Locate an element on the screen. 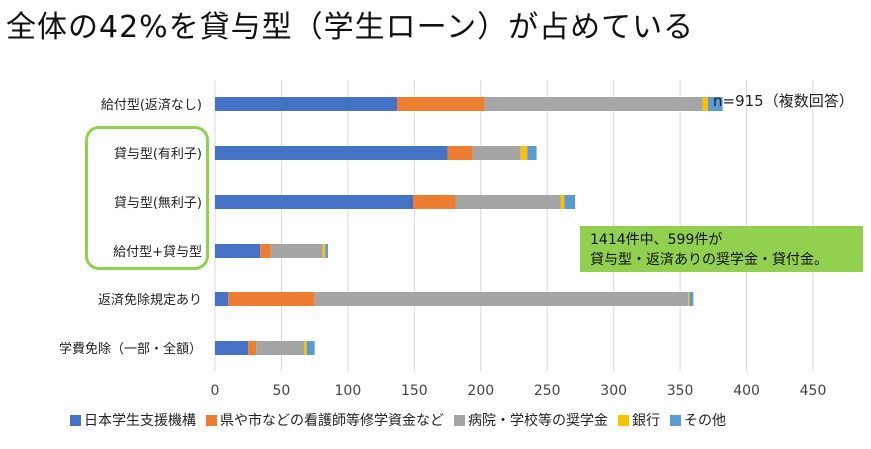 This screenshot has width=871, height=449. x-tick-label-6: 300 is located at coordinates (613, 391).